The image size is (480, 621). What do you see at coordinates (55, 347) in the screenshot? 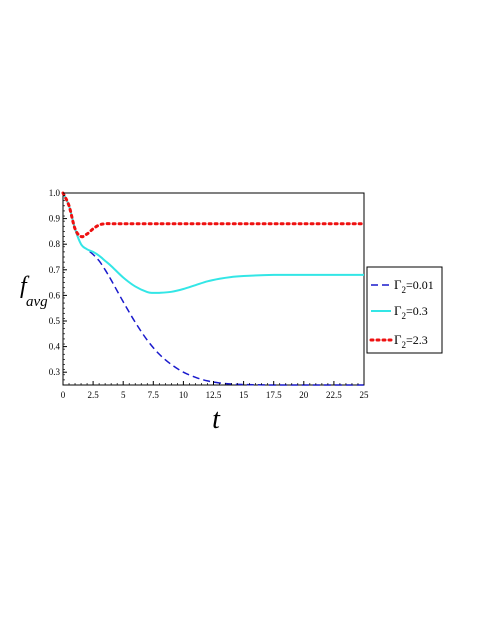
I see `y-tick-label: 0.4` at bounding box center [55, 347].